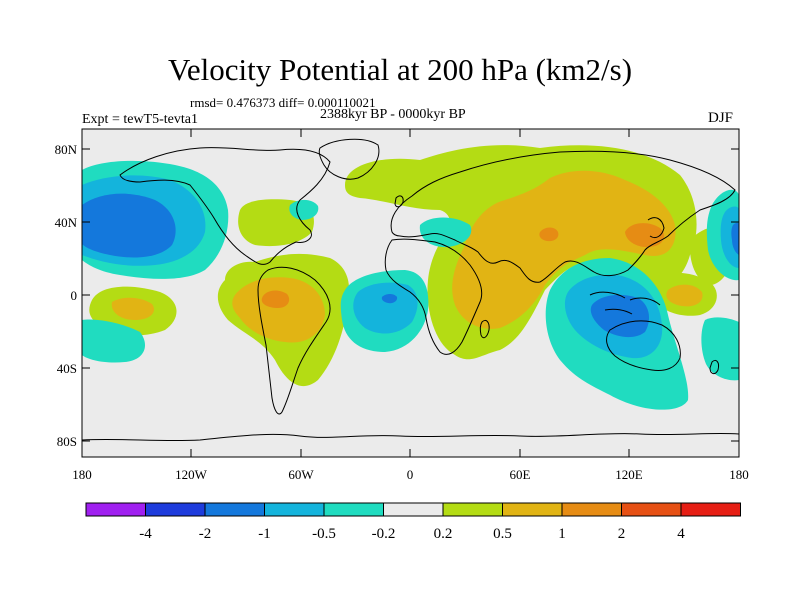  What do you see at coordinates (389, 299) in the screenshot?
I see `atlantic-core` at bounding box center [389, 299].